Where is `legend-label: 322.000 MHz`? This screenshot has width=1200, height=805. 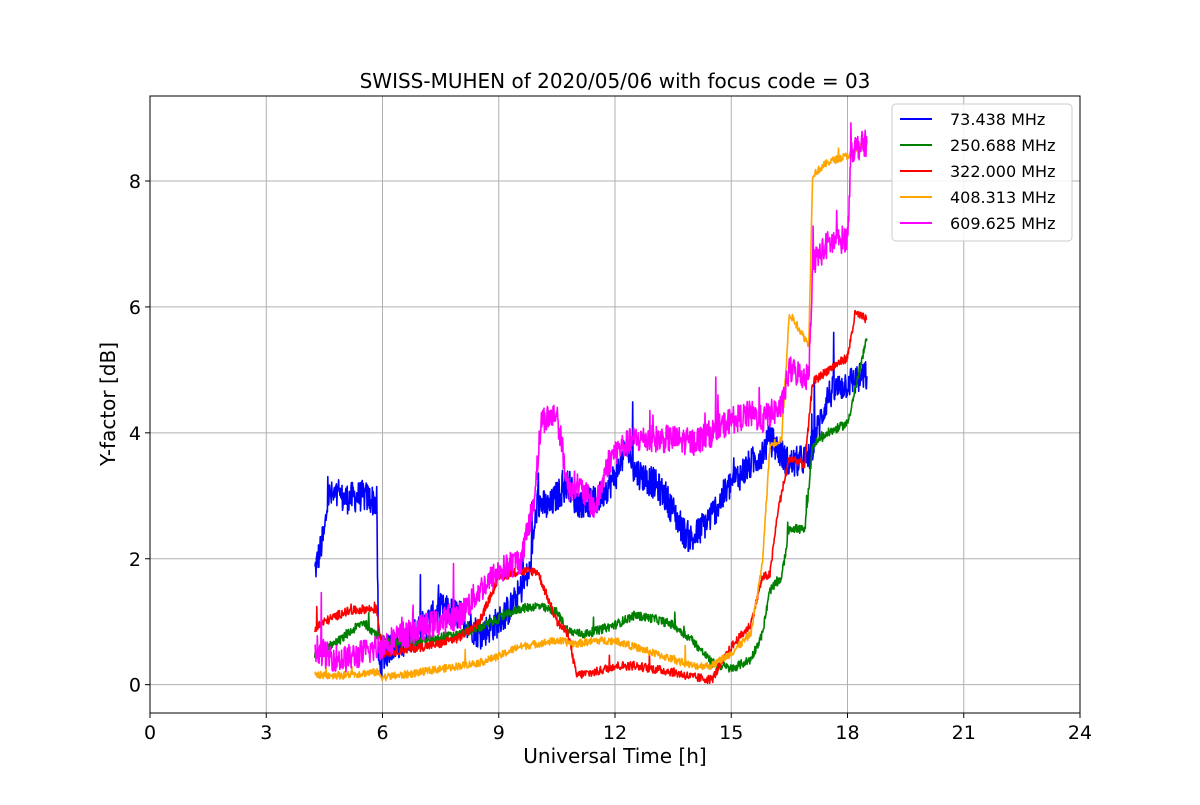
legend-label: 322.000 MHz is located at coordinates (1002, 171).